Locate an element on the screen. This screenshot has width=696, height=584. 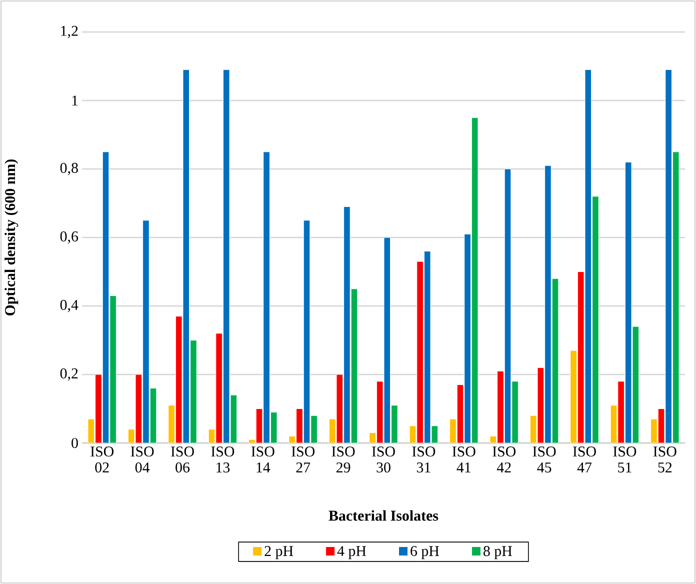
x-tick-label: ISO 42 is located at coordinates (504, 459).